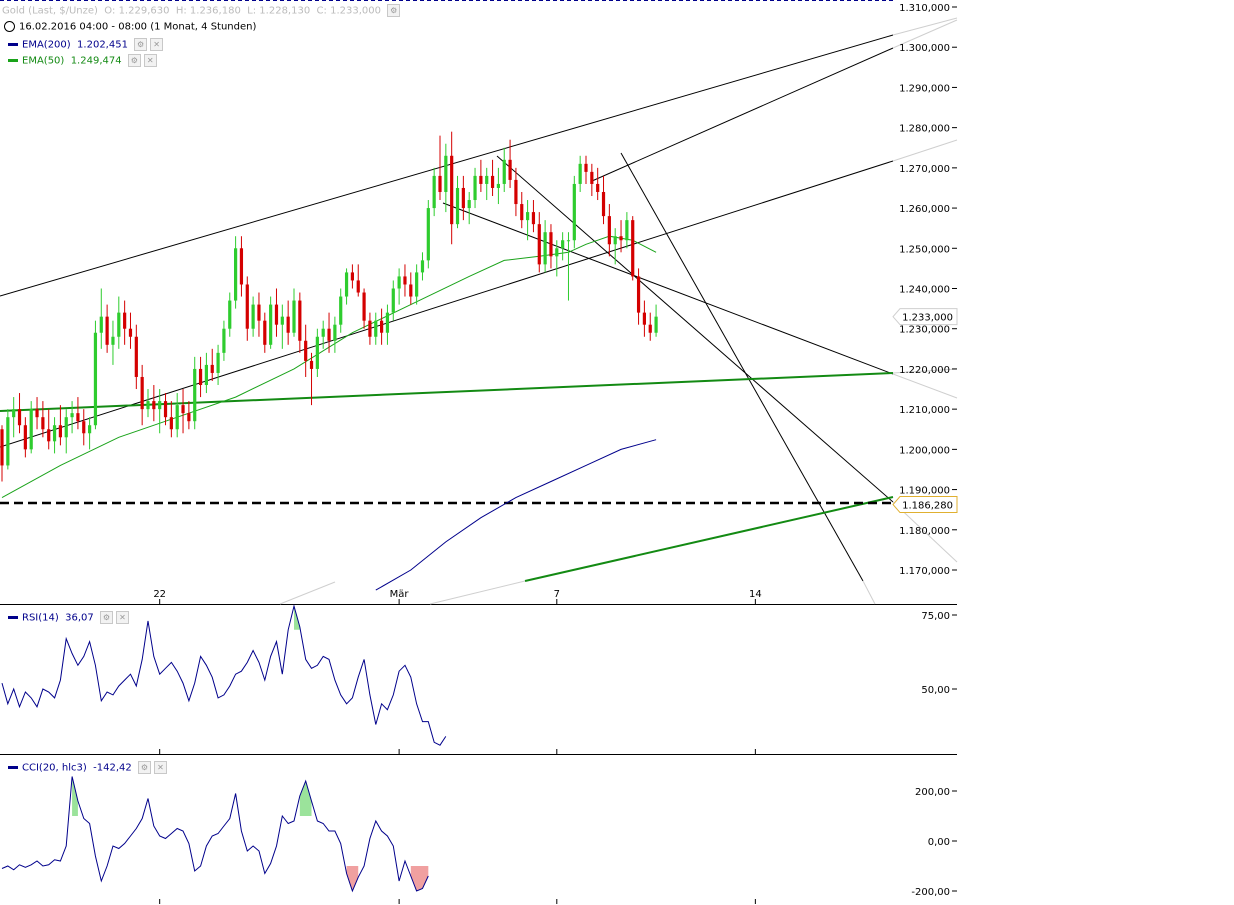 The height and width of the screenshot is (905, 1234). What do you see at coordinates (709, 539) in the screenshot?
I see `green-lower-line` at bounding box center [709, 539].